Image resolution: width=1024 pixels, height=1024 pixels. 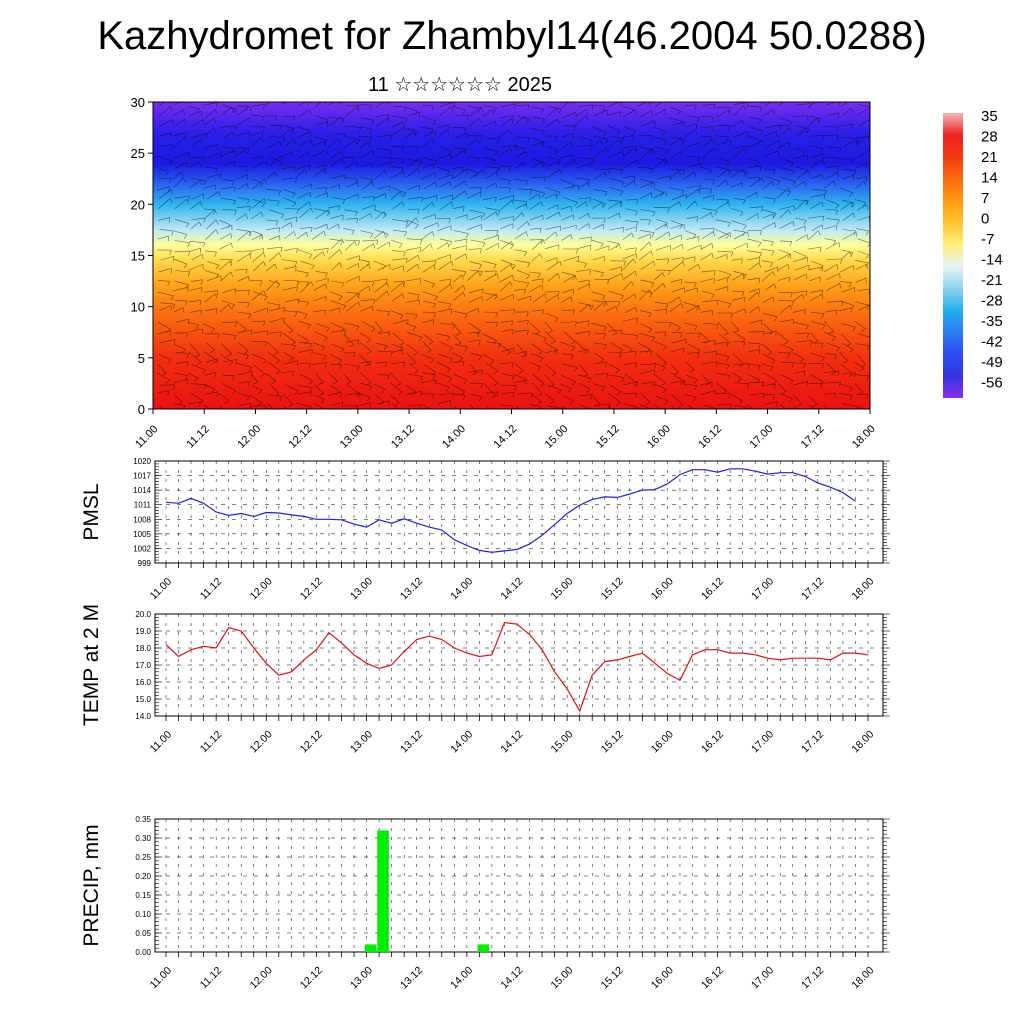 I want to click on pmsl-x-tick-label: 11.12, so click(x=211, y=589).